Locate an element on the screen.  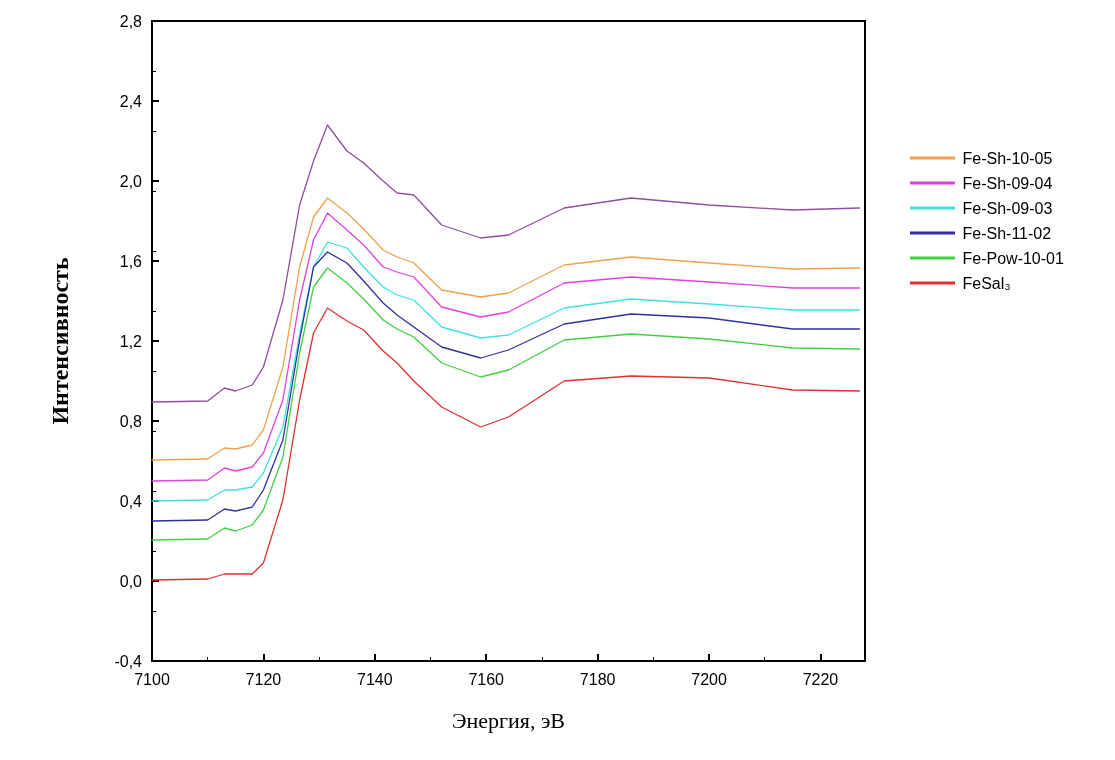
x-tick-label: 7140 is located at coordinates (375, 679).